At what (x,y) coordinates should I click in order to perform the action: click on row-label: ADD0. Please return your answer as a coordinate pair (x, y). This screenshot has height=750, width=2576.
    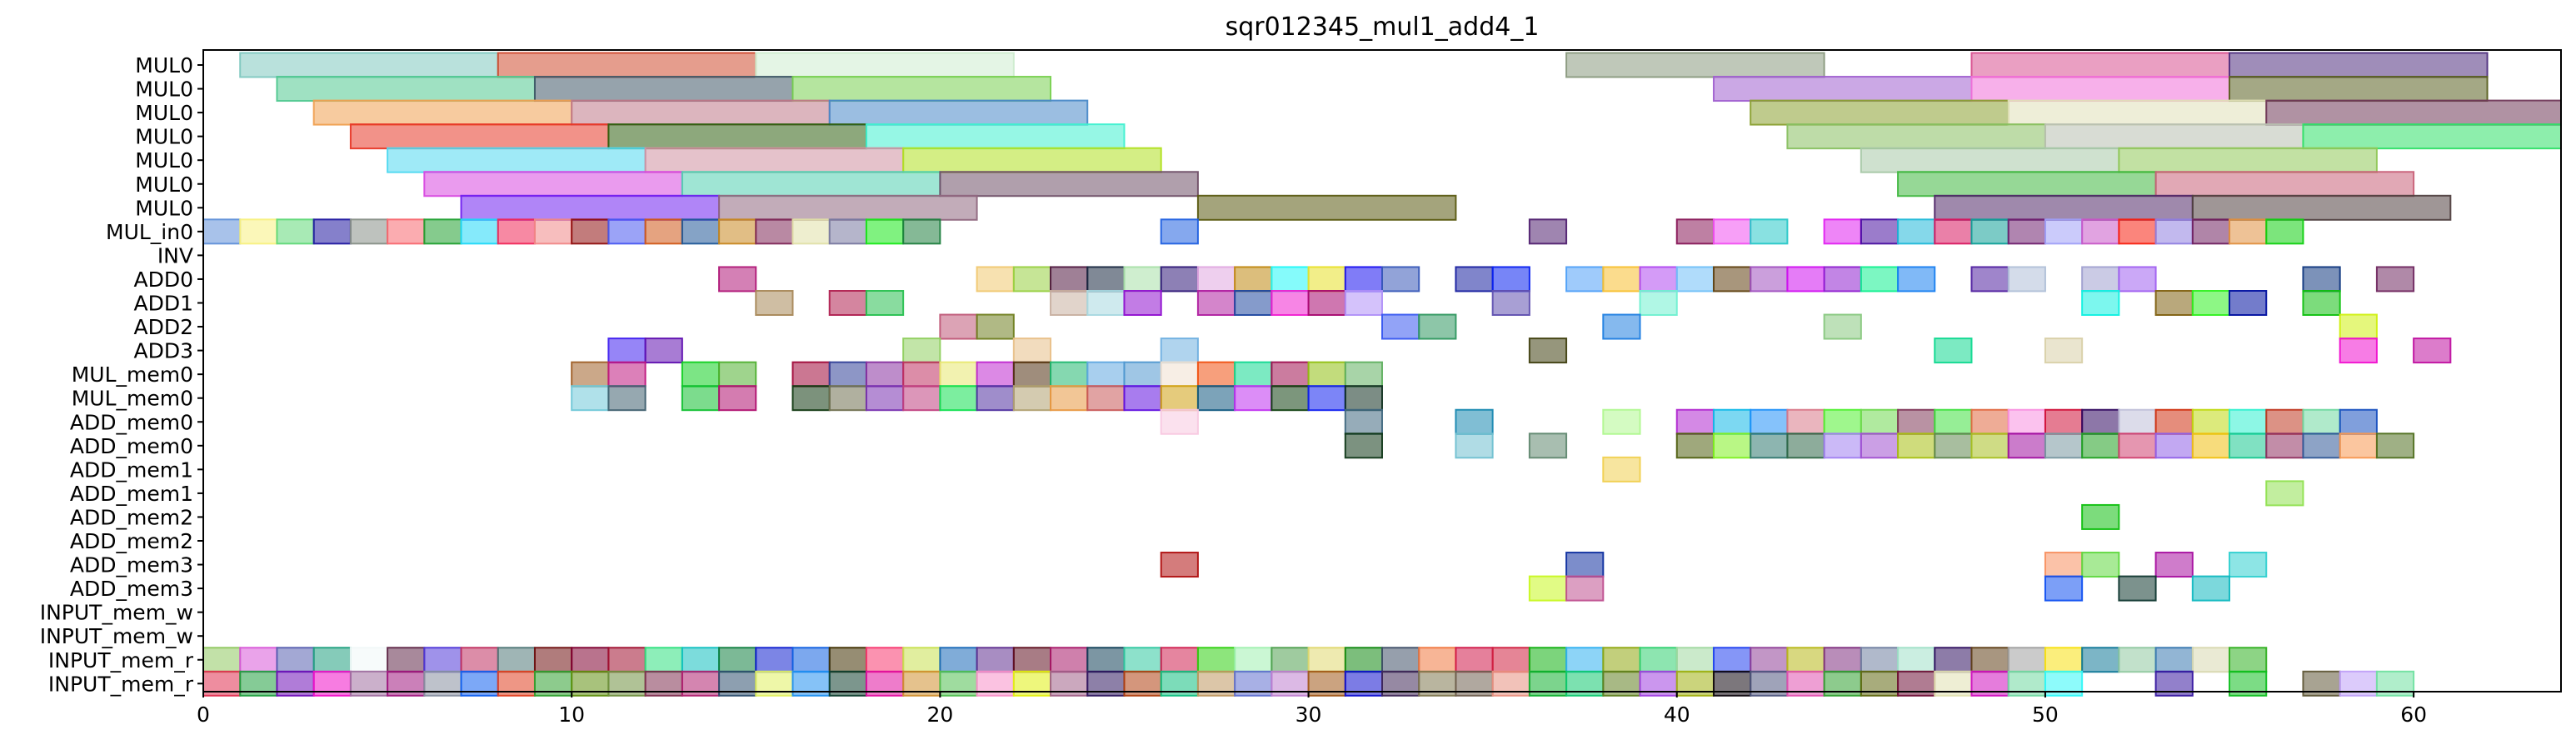
    Looking at the image, I should click on (163, 280).